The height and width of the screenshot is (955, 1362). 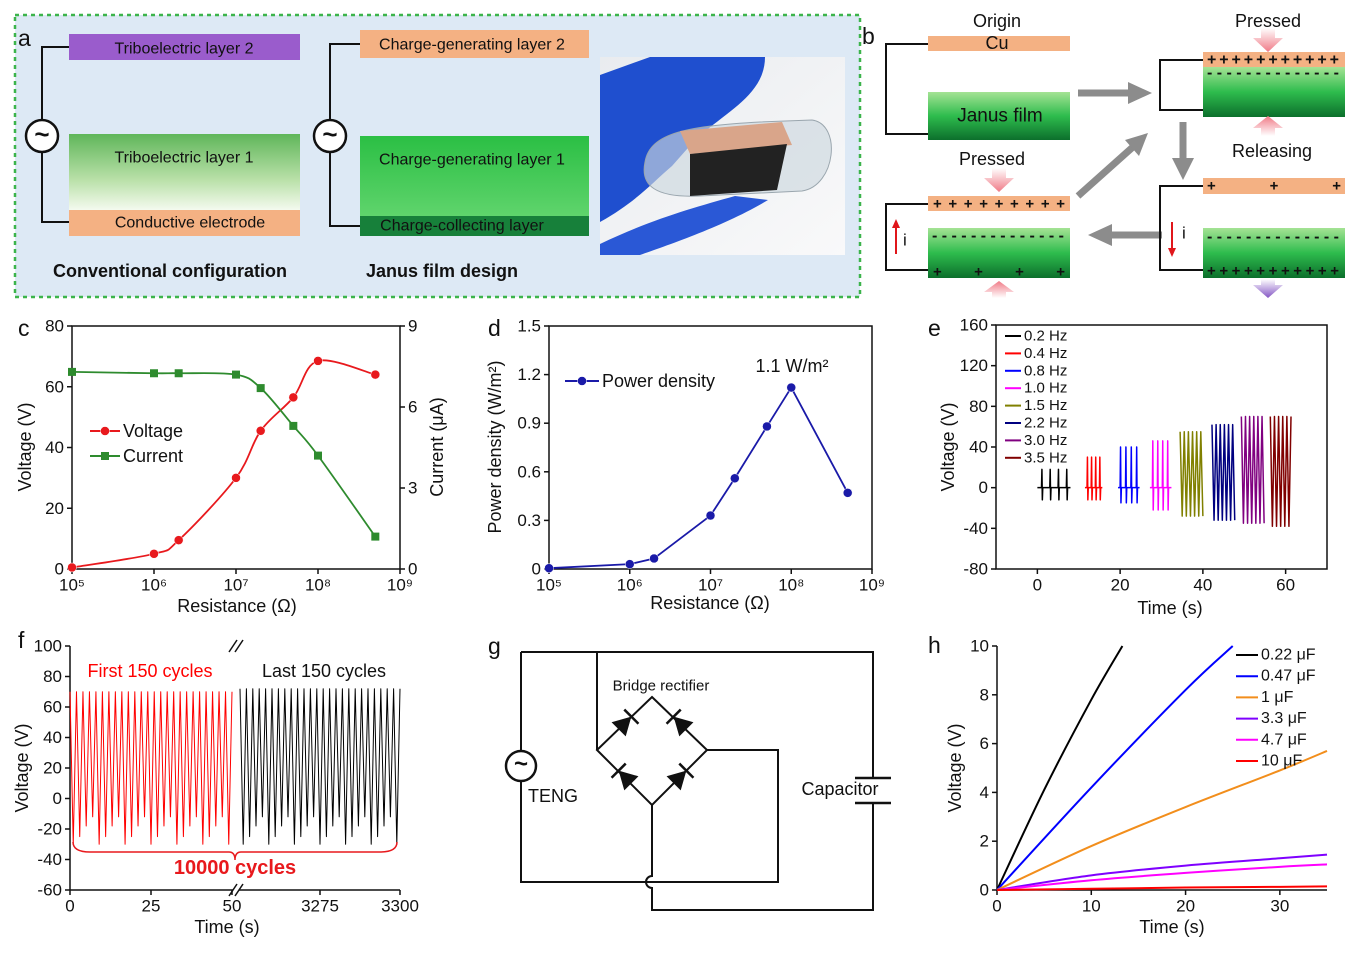 What do you see at coordinates (630, 585) in the screenshot?
I see `x-tick-label: 10⁶` at bounding box center [630, 585].